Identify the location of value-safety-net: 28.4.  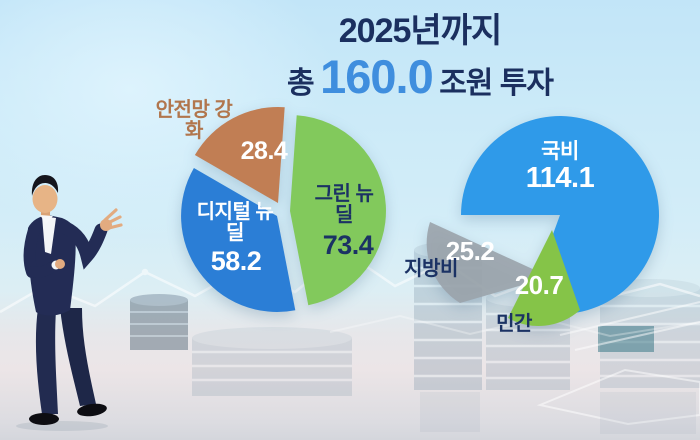
(264, 151).